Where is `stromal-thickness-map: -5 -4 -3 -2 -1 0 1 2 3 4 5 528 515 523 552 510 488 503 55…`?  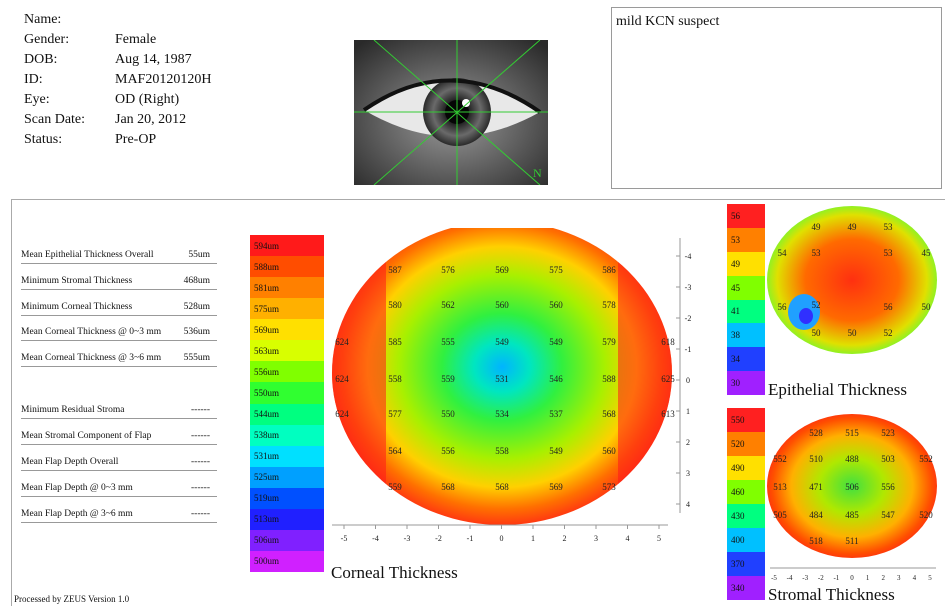 stromal-thickness-map: -5 -4 -3 -2 -1 0 1 2 3 4 5 528 515 523 552 510 488 503 55… is located at coordinates (855, 498).